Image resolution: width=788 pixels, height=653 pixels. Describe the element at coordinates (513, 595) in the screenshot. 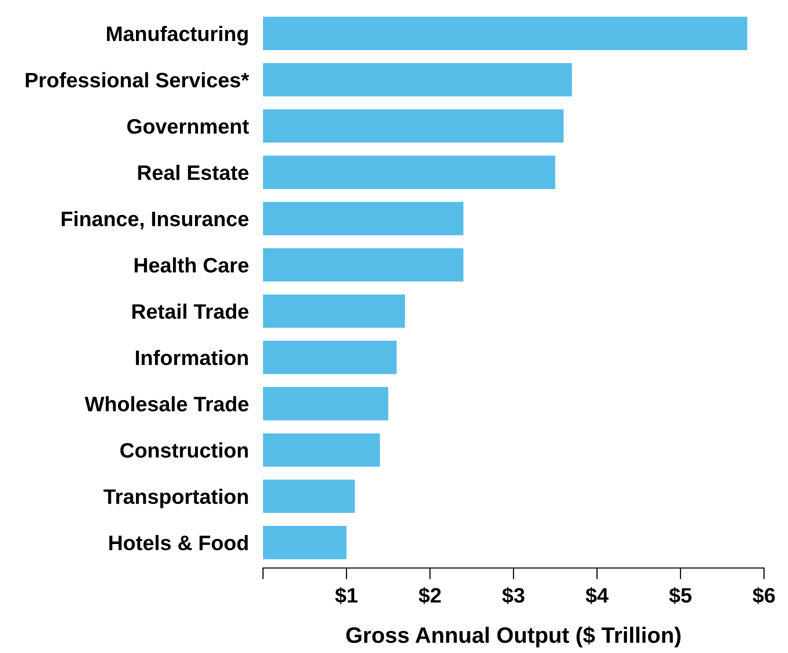

I see `x-tick-label: $3` at that location.